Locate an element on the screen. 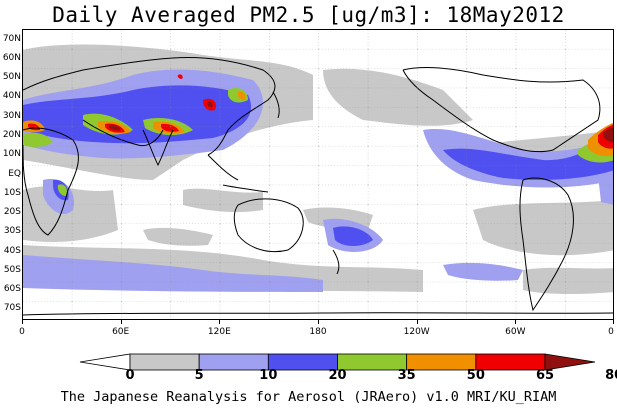 This screenshot has width=617, height=410. lon-label: 180 is located at coordinates (318, 332).